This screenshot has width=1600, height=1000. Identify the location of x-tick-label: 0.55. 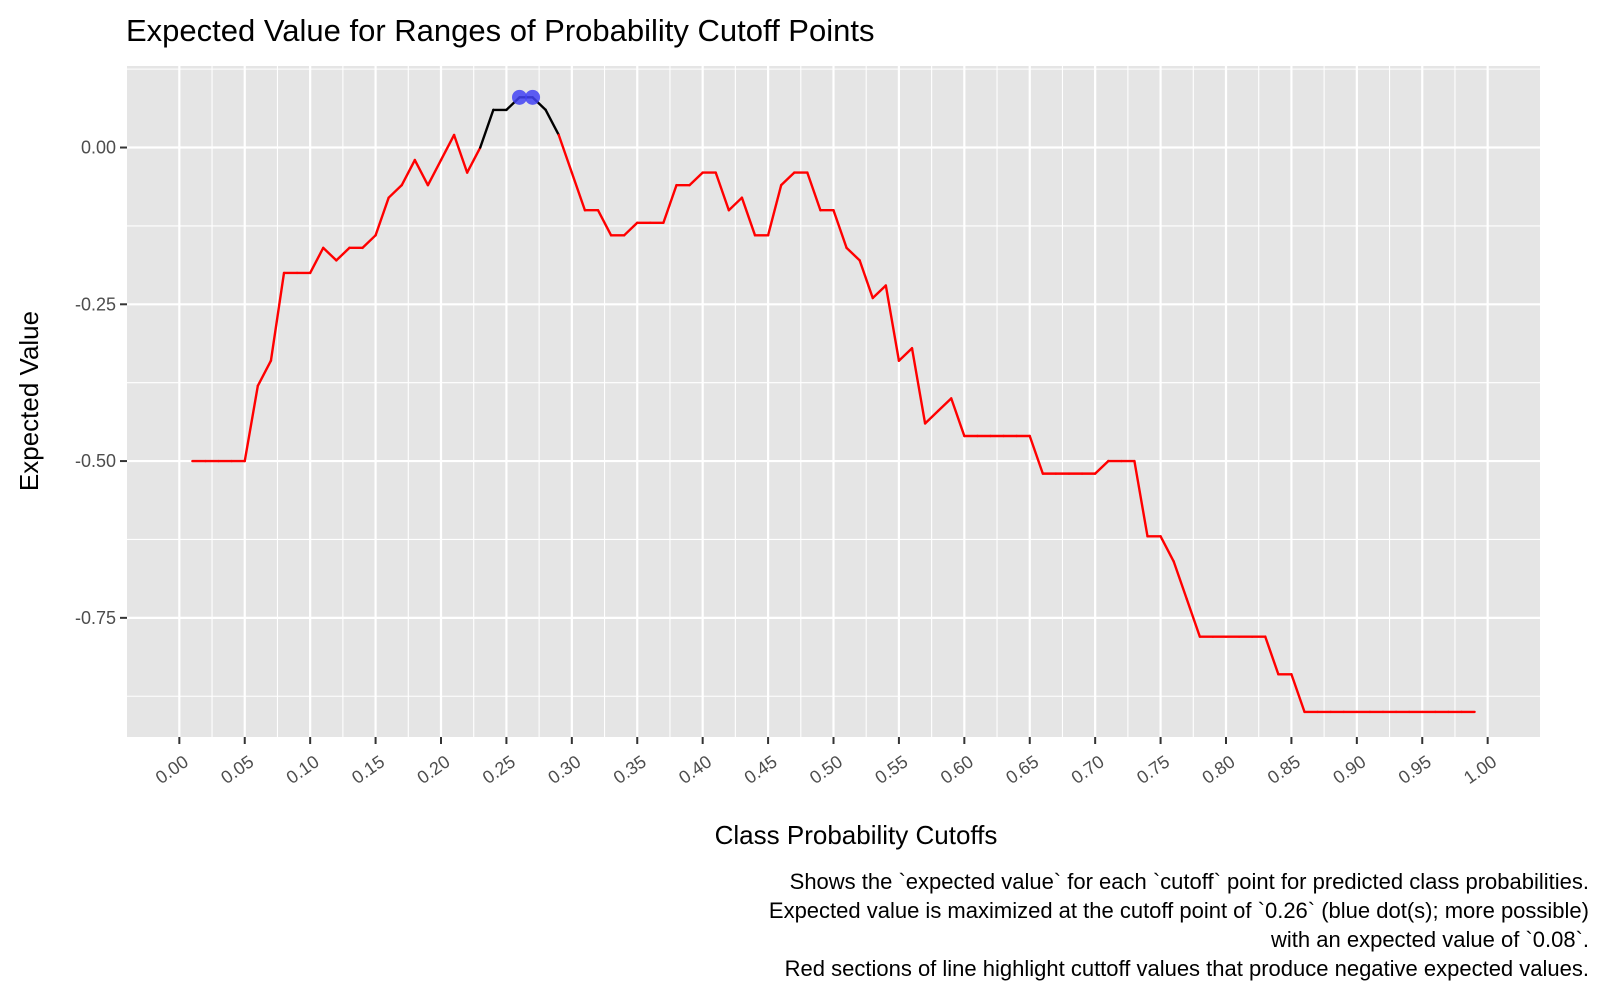
(891, 769).